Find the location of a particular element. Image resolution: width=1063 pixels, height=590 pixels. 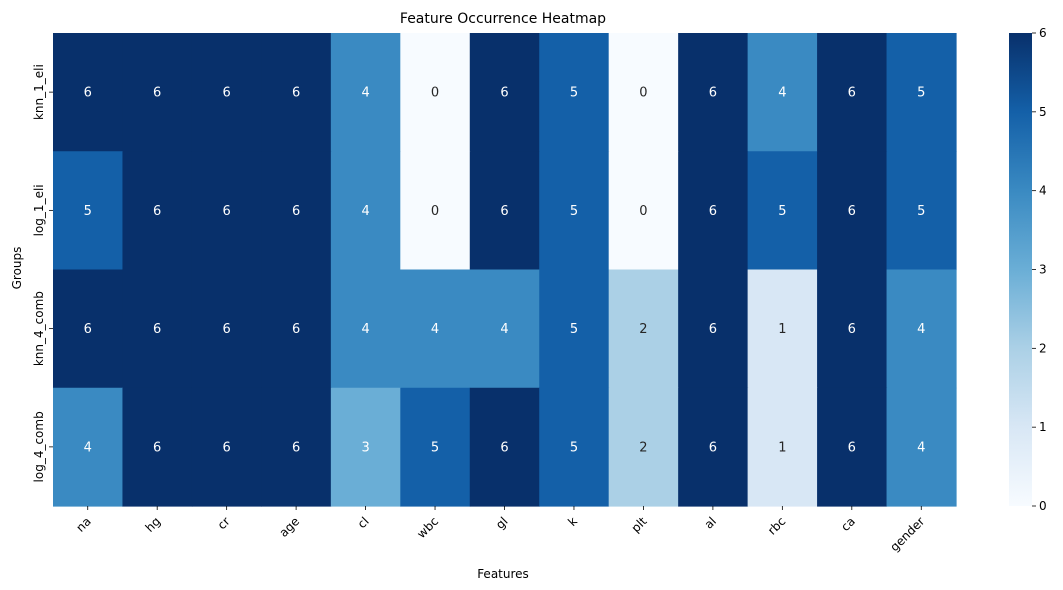

x-tick-label: plt is located at coordinates (639, 524).